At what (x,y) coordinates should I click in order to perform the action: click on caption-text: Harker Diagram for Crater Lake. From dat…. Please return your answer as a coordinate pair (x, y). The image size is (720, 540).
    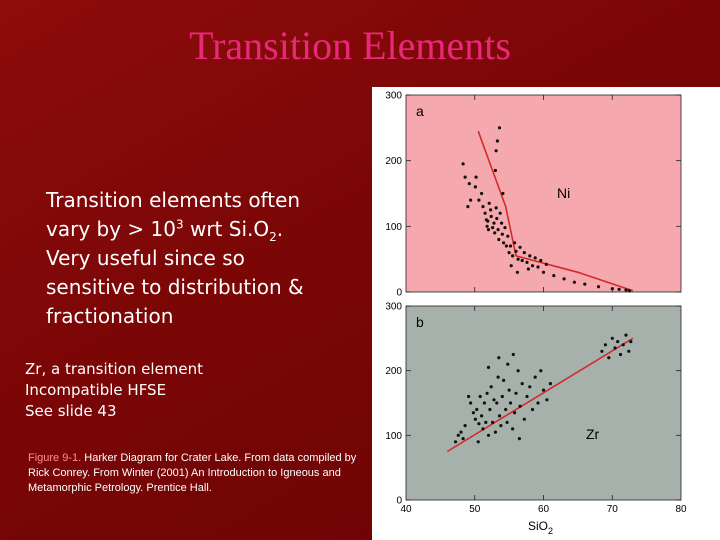
    Looking at the image, I should click on (192, 473).